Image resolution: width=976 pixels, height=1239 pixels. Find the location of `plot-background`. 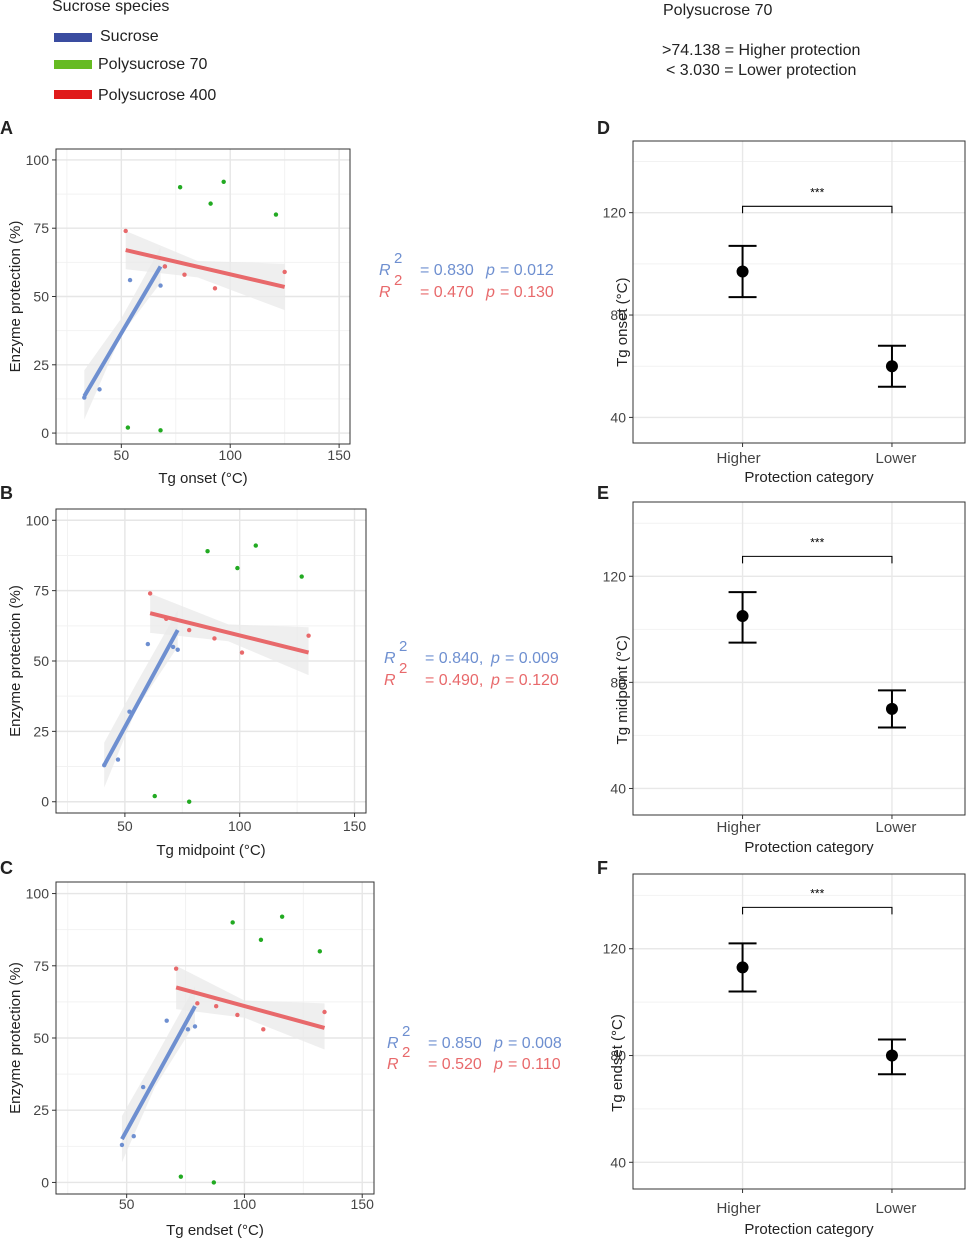

plot-background is located at coordinates (799, 658).